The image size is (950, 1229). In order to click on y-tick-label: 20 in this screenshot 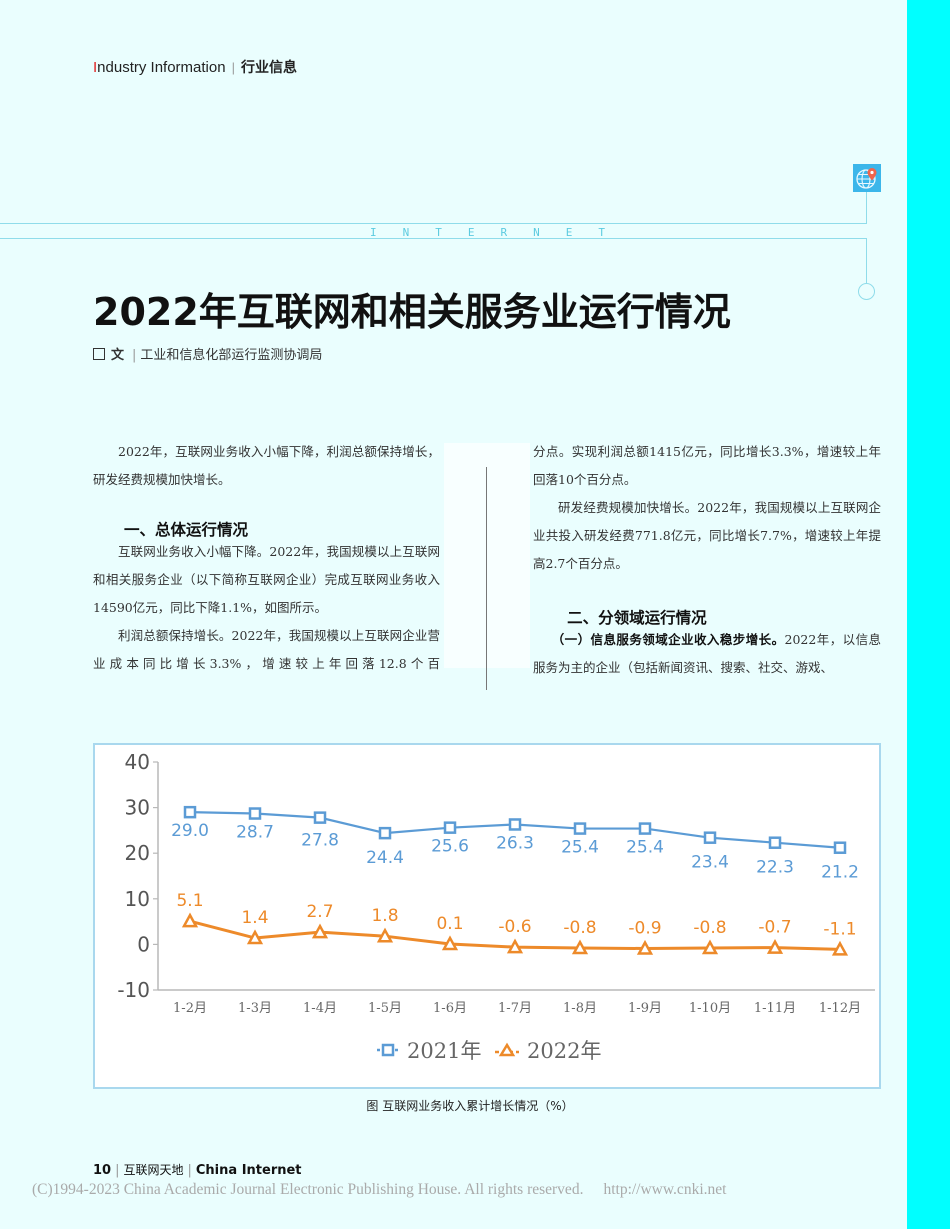, I will do `click(137, 853)`.